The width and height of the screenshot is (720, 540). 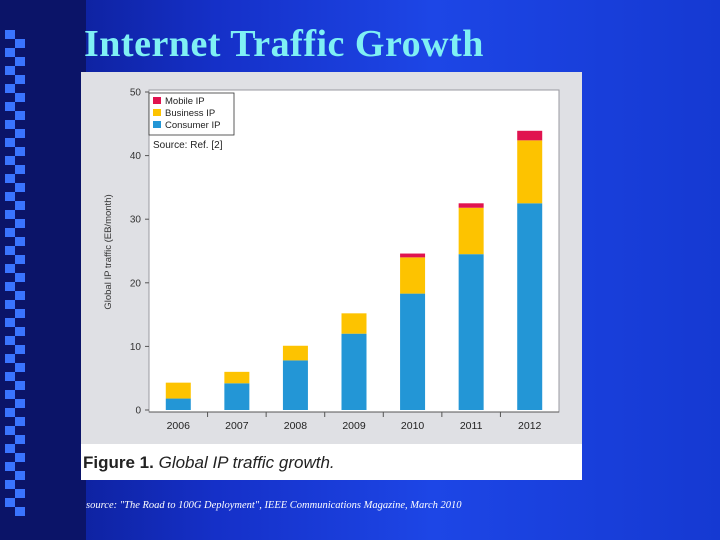 What do you see at coordinates (136, 156) in the screenshot?
I see `y-tick-label: 40` at bounding box center [136, 156].